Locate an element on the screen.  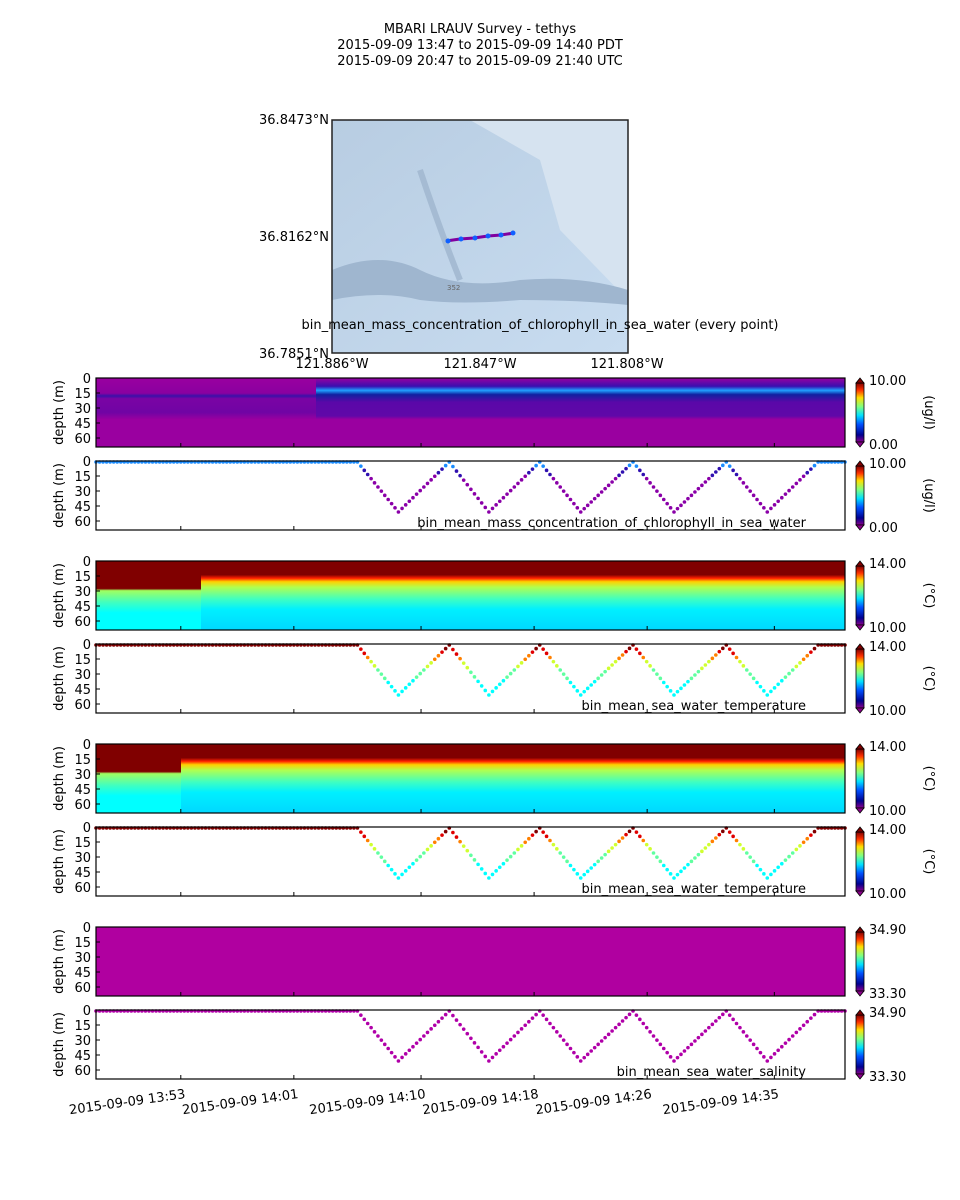
colorbar-max-label: 14.00 is located at coordinates (887, 647).